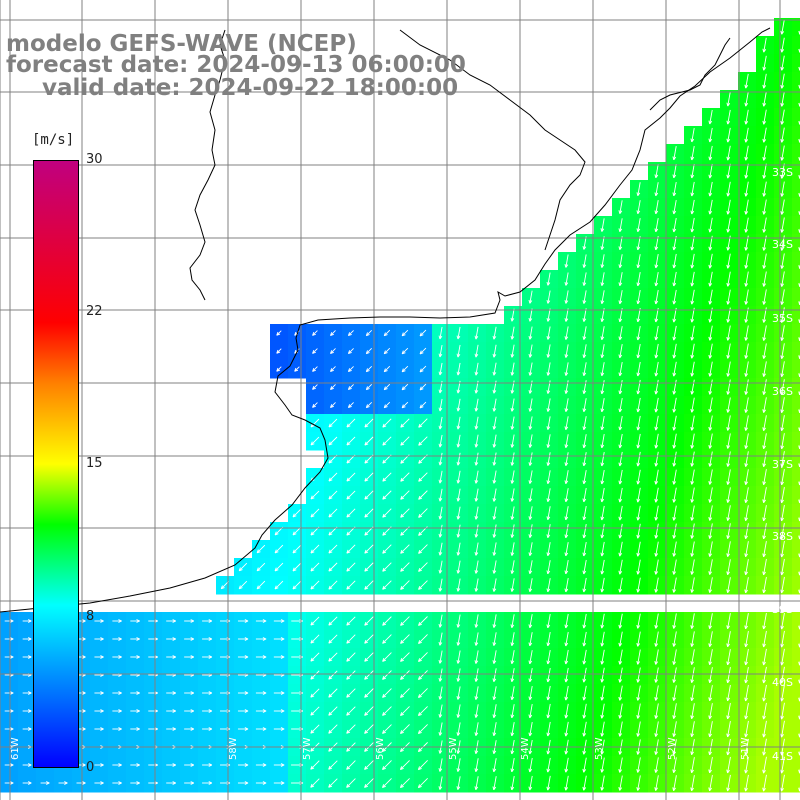 This screenshot has height=800, width=800. Describe the element at coordinates (250, 88) in the screenshot. I see `valid-date: valid date: 2024-09-22 18:00:00` at that location.